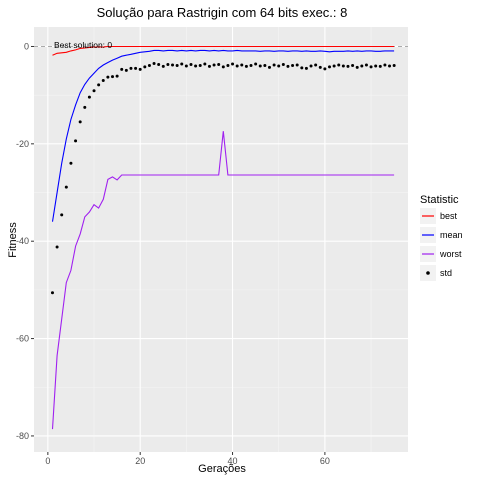 Image resolution: width=480 pixels, height=485 pixels. What do you see at coordinates (439, 200) in the screenshot?
I see `legend-title: Statistic` at bounding box center [439, 200].